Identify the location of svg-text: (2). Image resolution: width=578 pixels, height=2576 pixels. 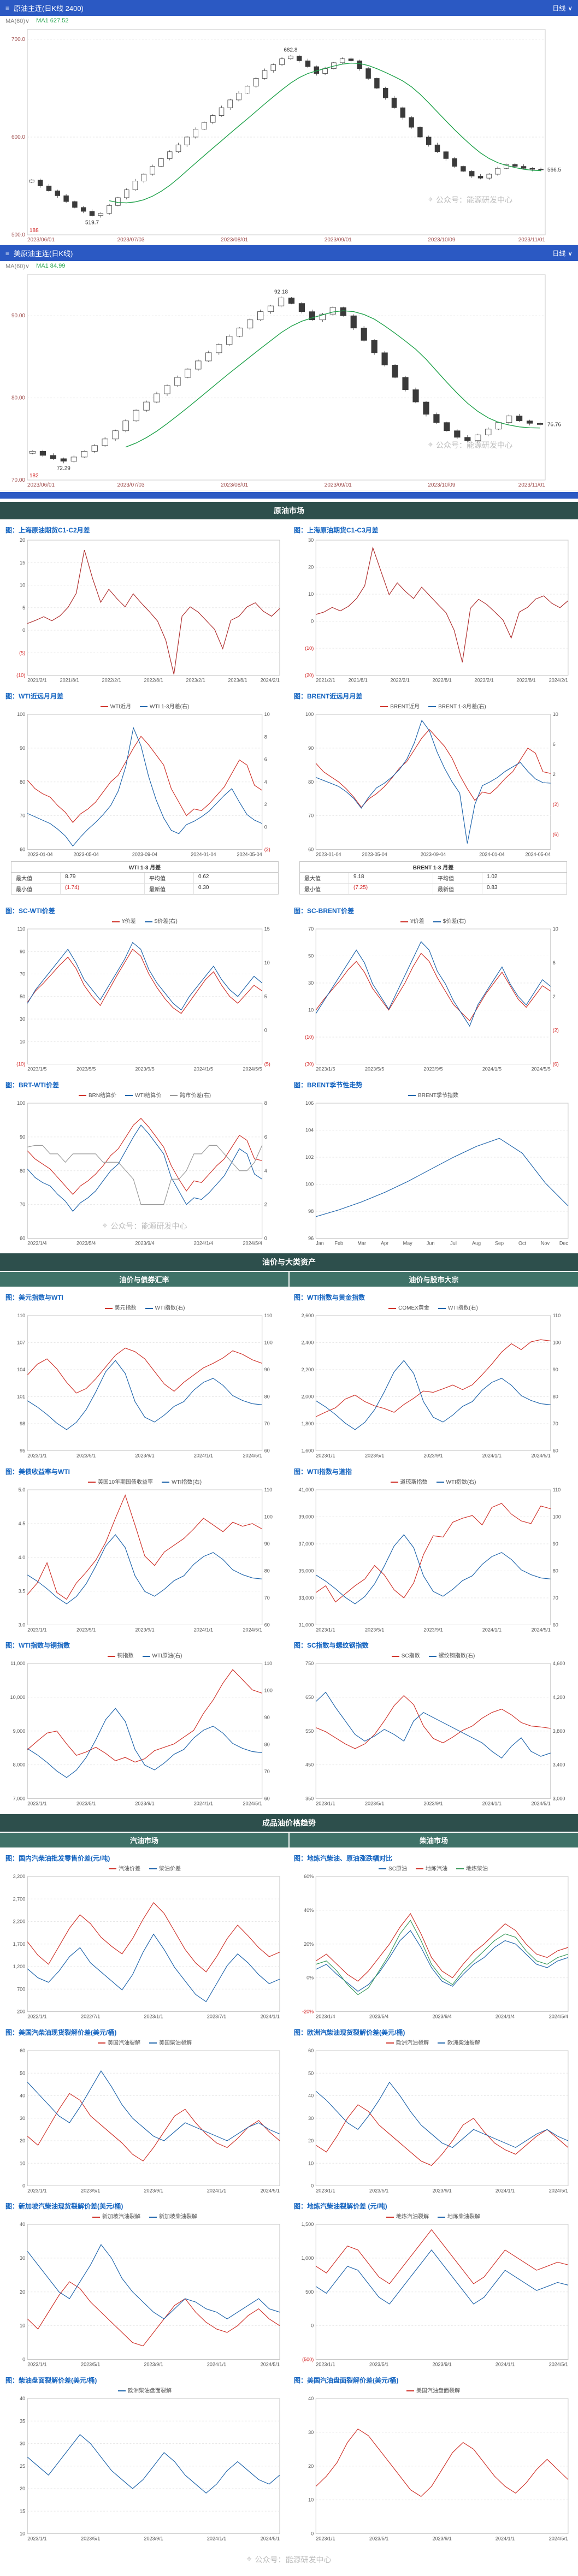
(267, 849).